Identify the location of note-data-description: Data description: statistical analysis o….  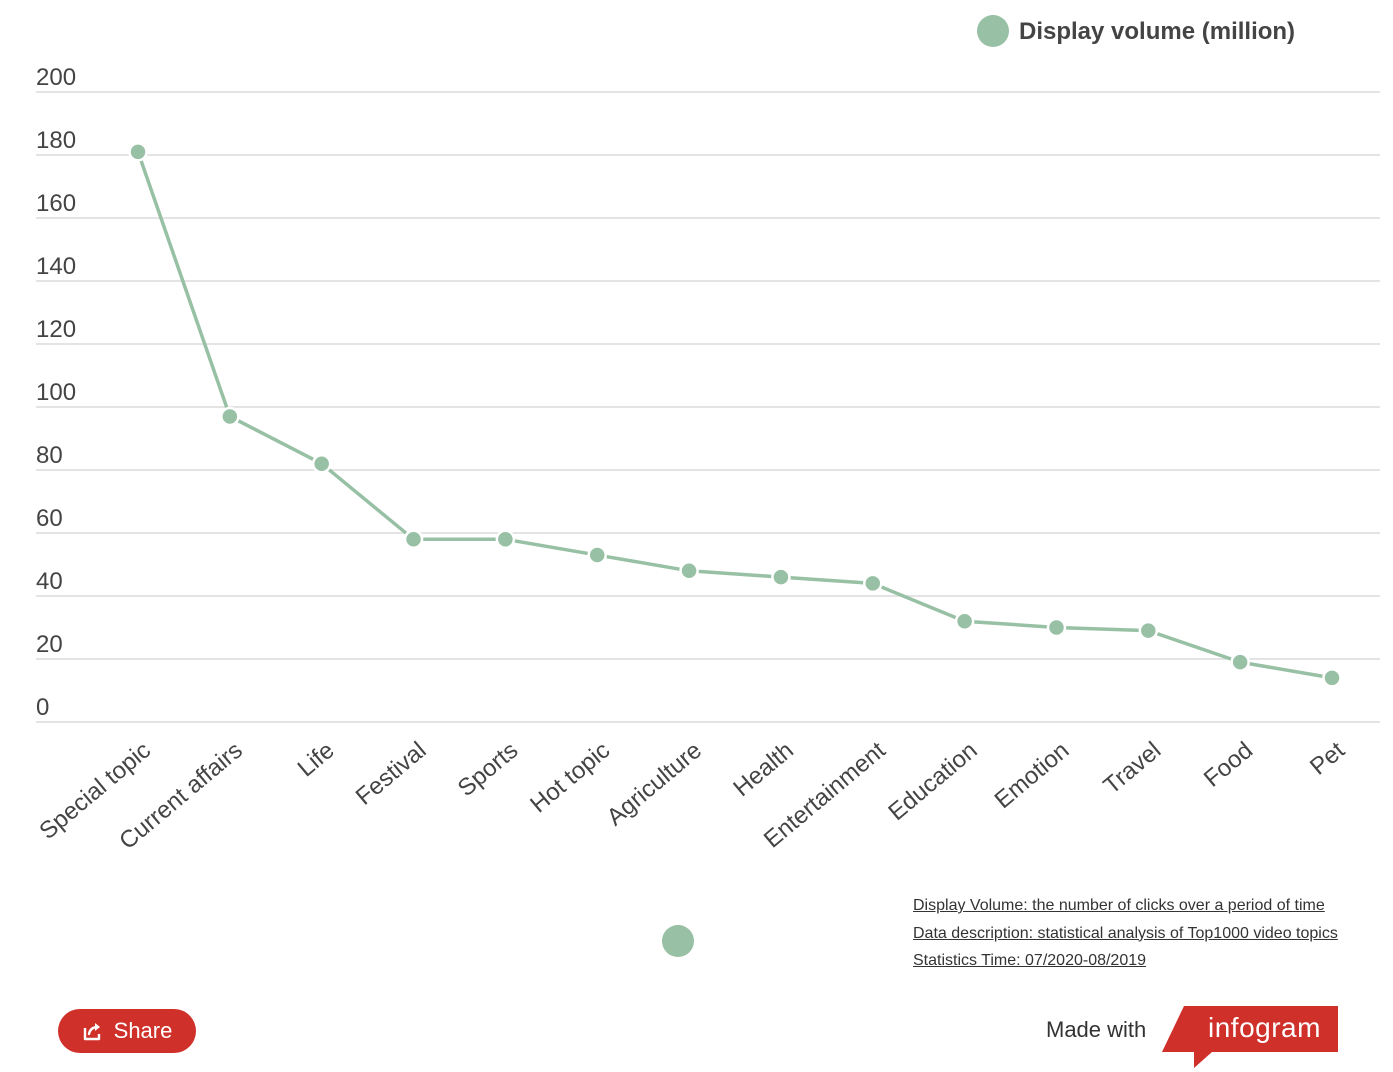
(1125, 933).